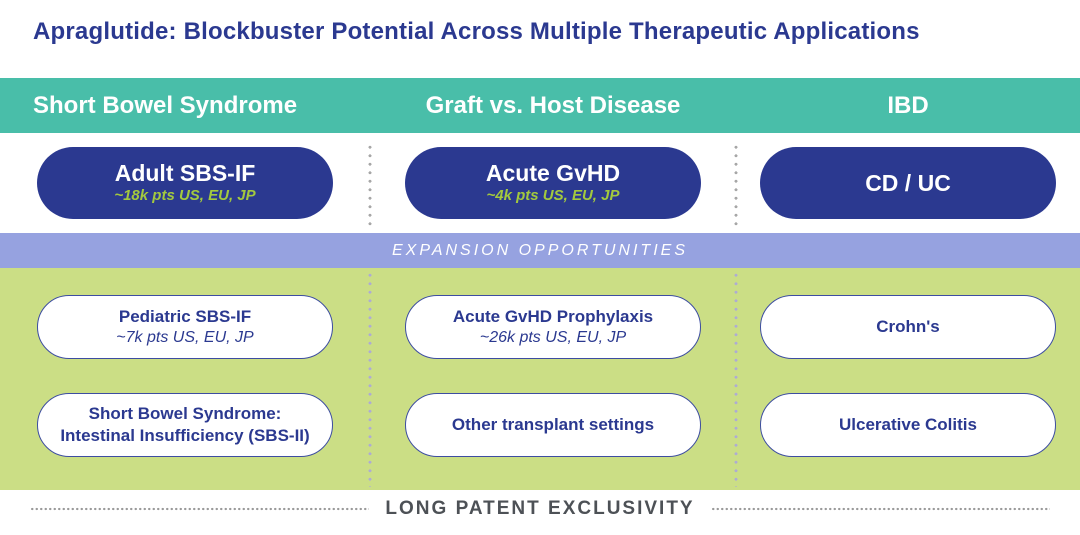 Image resolution: width=1080 pixels, height=535 pixels. Describe the element at coordinates (553, 196) in the screenshot. I see `pill-subtitle: ~4k pts US, EU, JP` at that location.